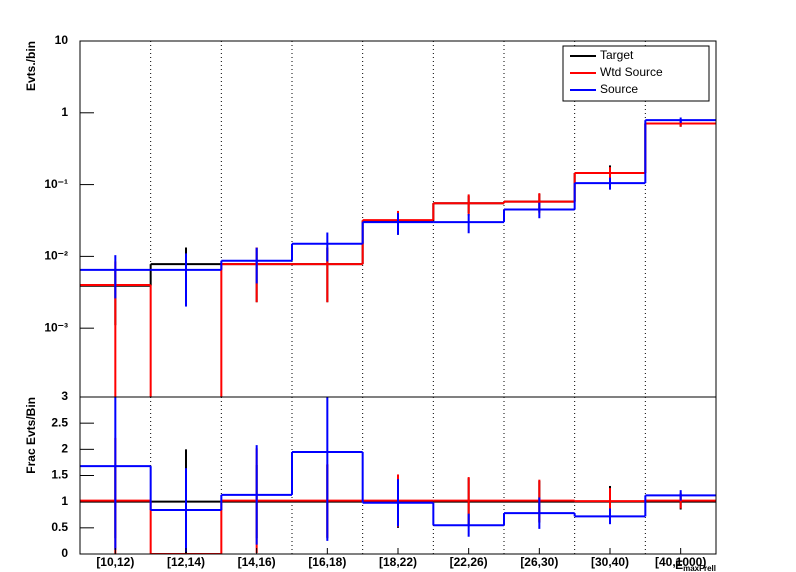  Describe the element at coordinates (257, 562) in the screenshot. I see `x-tick-label: [14,16)` at that location.